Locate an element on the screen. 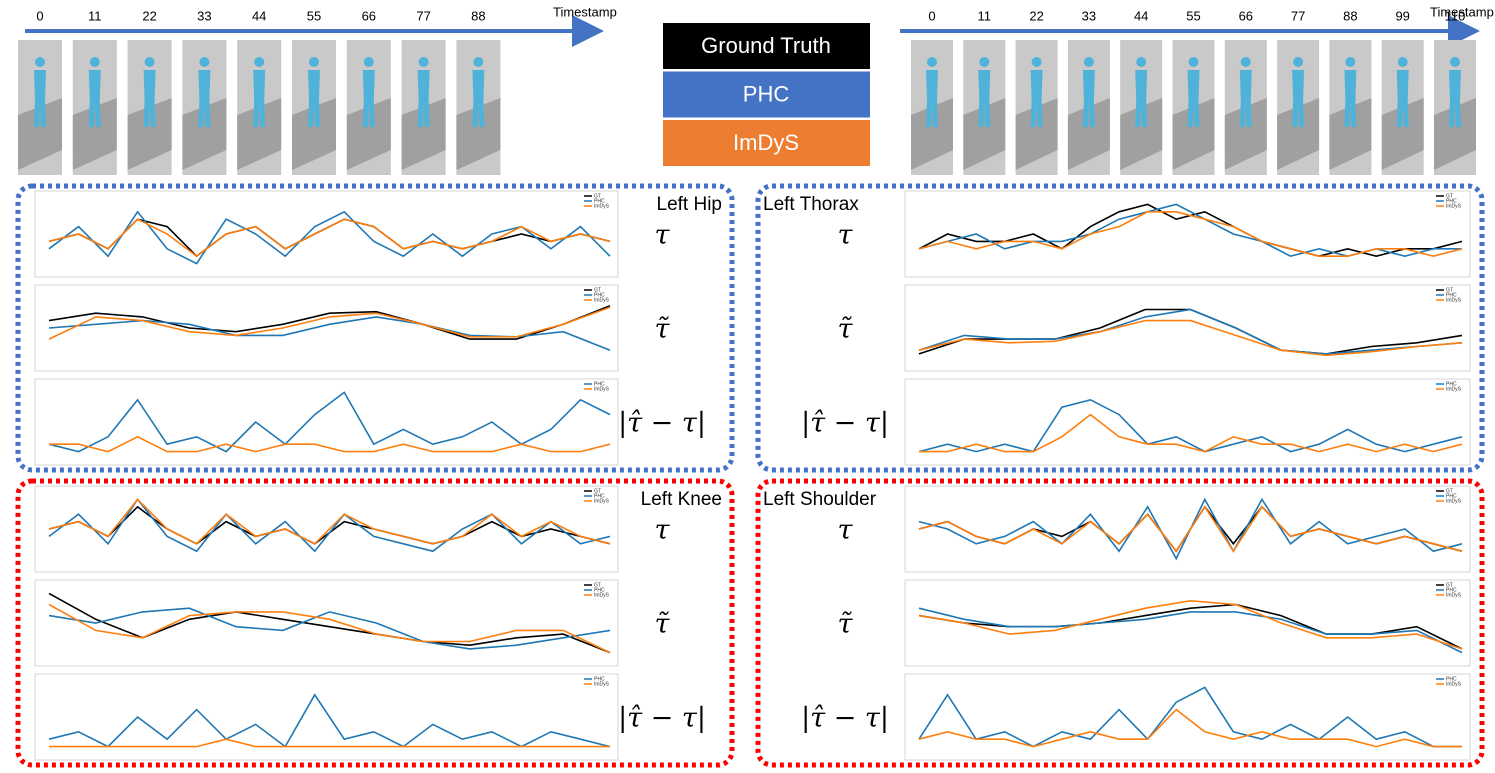 This screenshot has height=773, width=1495. timestamp-label: 44 is located at coordinates (259, 15).